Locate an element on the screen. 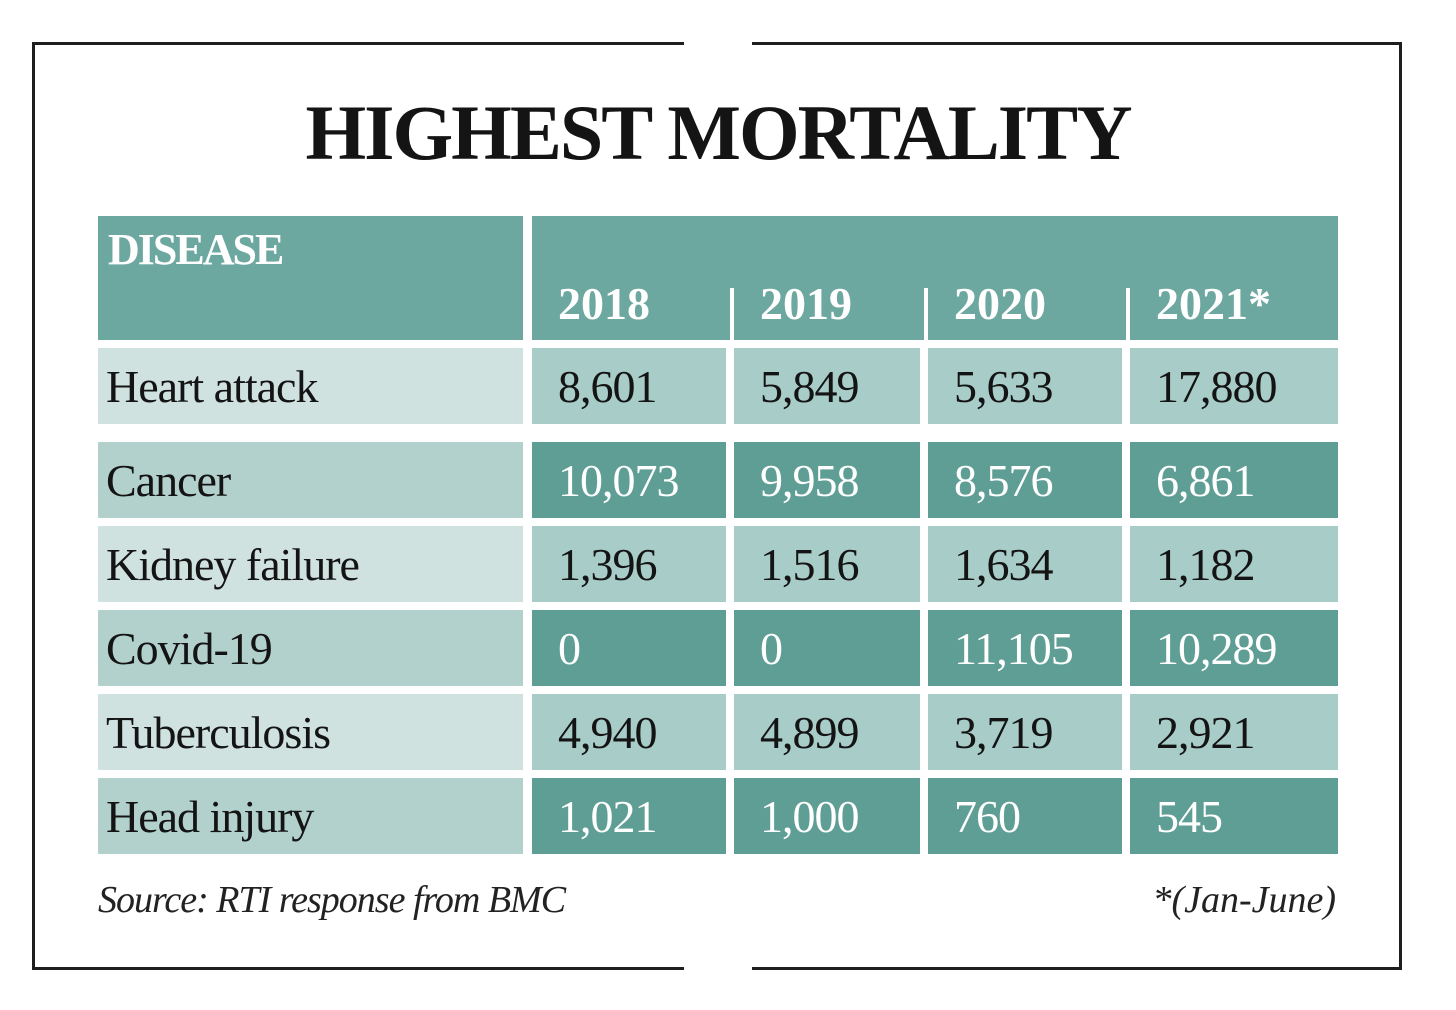  frame-right is located at coordinates (1400, 506).